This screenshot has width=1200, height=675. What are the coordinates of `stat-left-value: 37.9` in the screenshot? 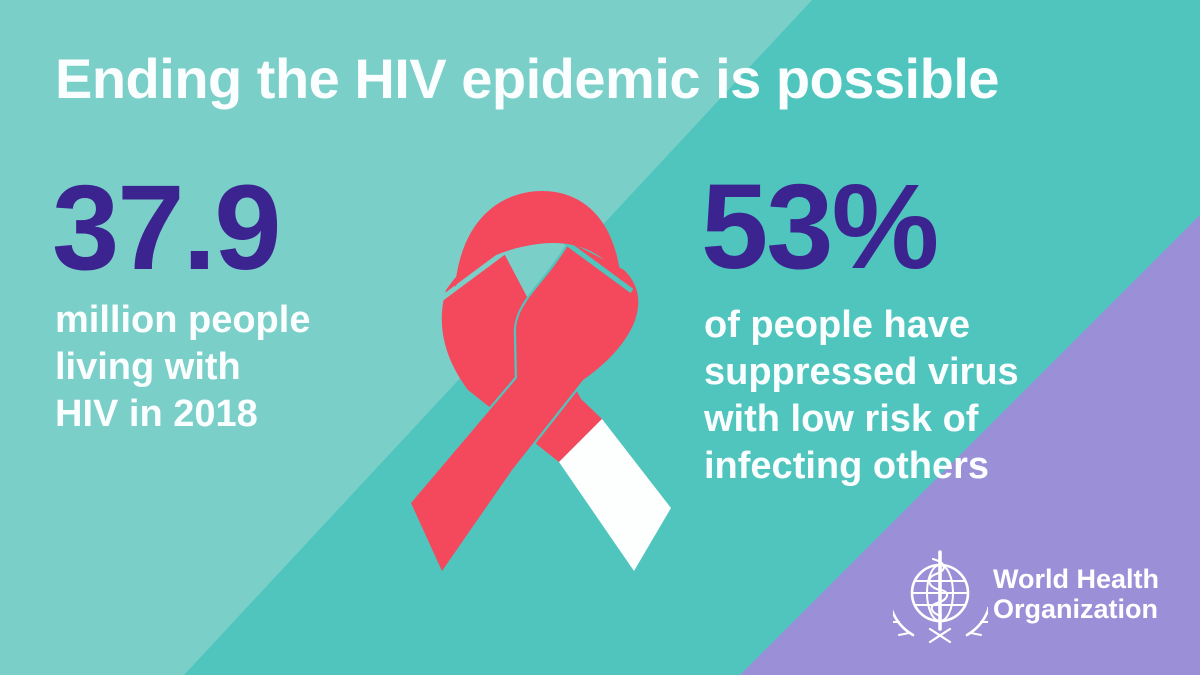 It's located at (167, 227).